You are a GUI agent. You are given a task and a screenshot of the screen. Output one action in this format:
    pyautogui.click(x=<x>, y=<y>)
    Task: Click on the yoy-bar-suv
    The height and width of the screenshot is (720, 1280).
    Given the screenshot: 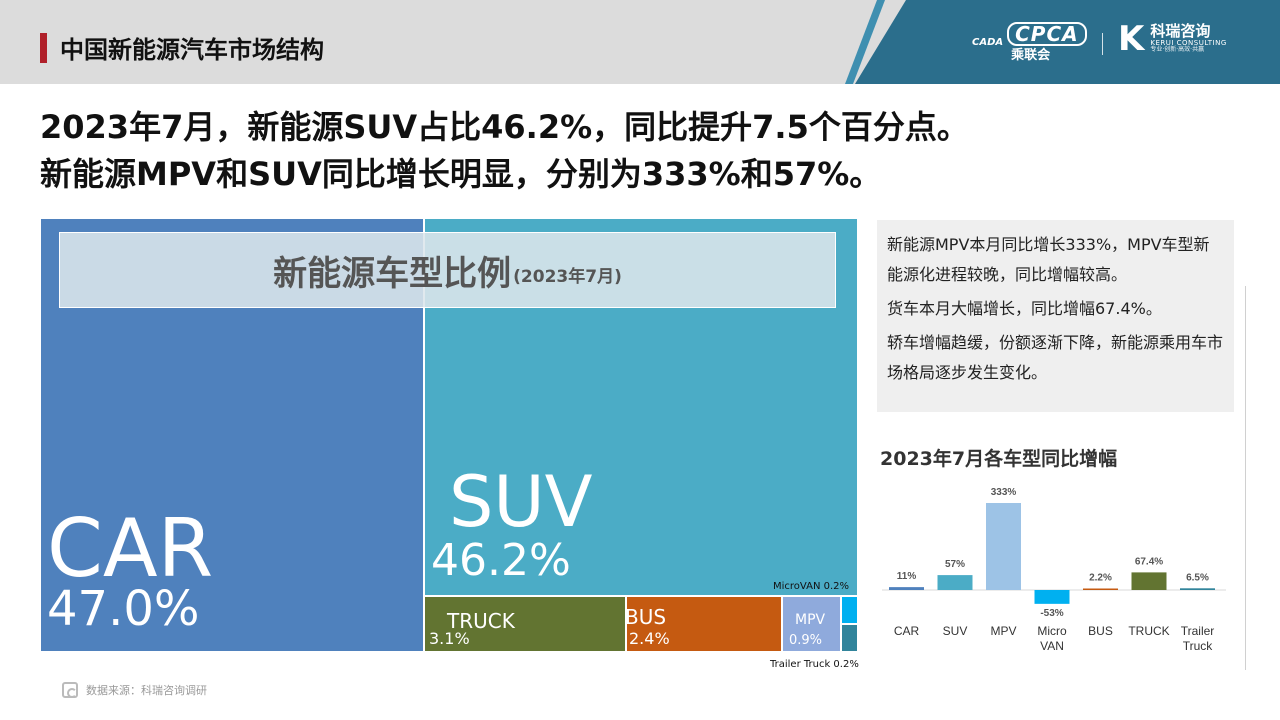 What is the action you would take?
    pyautogui.click(x=955, y=582)
    